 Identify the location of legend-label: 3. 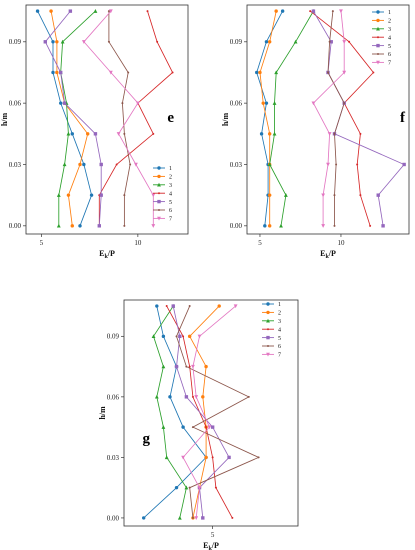
(279, 322).